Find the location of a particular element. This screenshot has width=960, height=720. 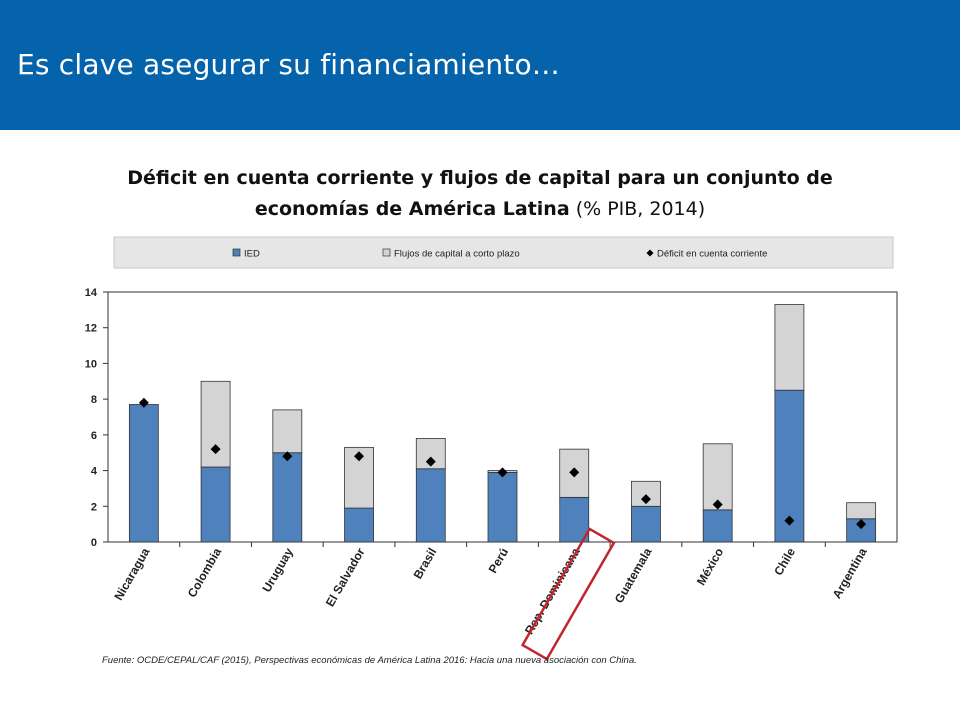

x-category-label: Guatemala is located at coordinates (633, 575).